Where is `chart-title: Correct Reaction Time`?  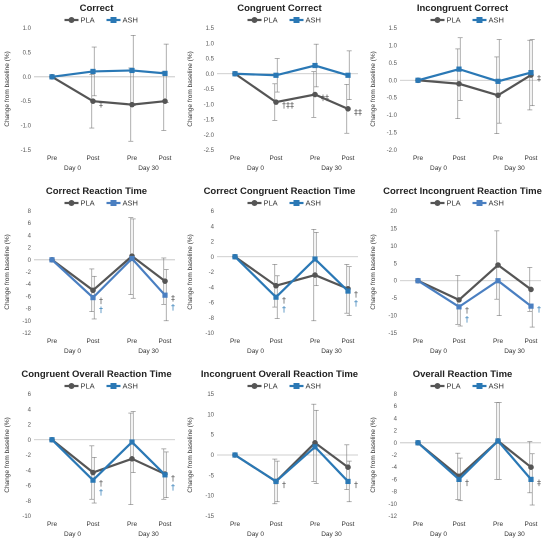 chart-title: Correct Reaction Time is located at coordinates (96, 191).